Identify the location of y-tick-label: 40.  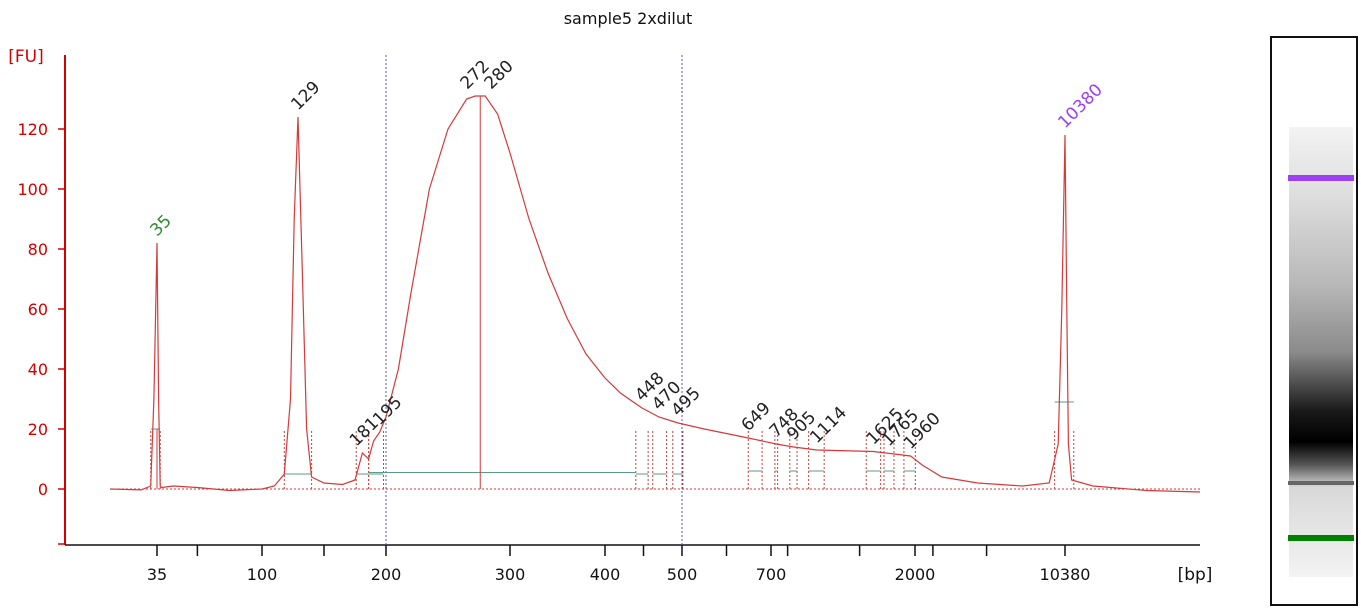
(38, 369).